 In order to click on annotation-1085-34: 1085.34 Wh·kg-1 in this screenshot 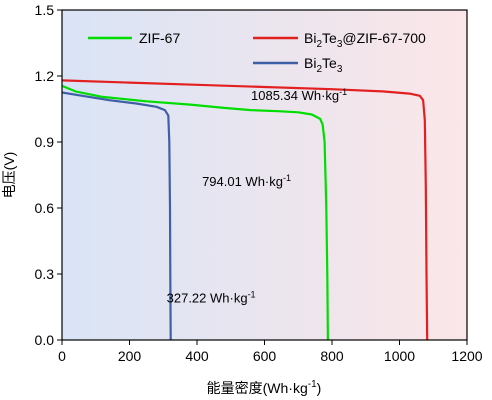, I will do `click(299, 95)`.